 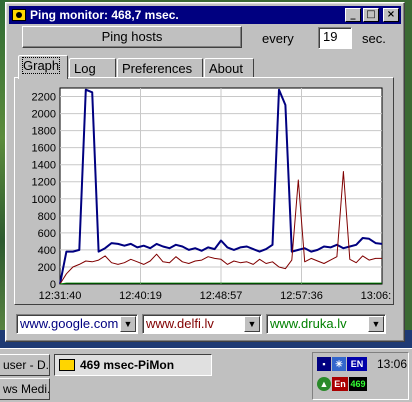 What do you see at coordinates (47, 217) in the screenshot?
I see `y-tick-label: 800` at bounding box center [47, 217].